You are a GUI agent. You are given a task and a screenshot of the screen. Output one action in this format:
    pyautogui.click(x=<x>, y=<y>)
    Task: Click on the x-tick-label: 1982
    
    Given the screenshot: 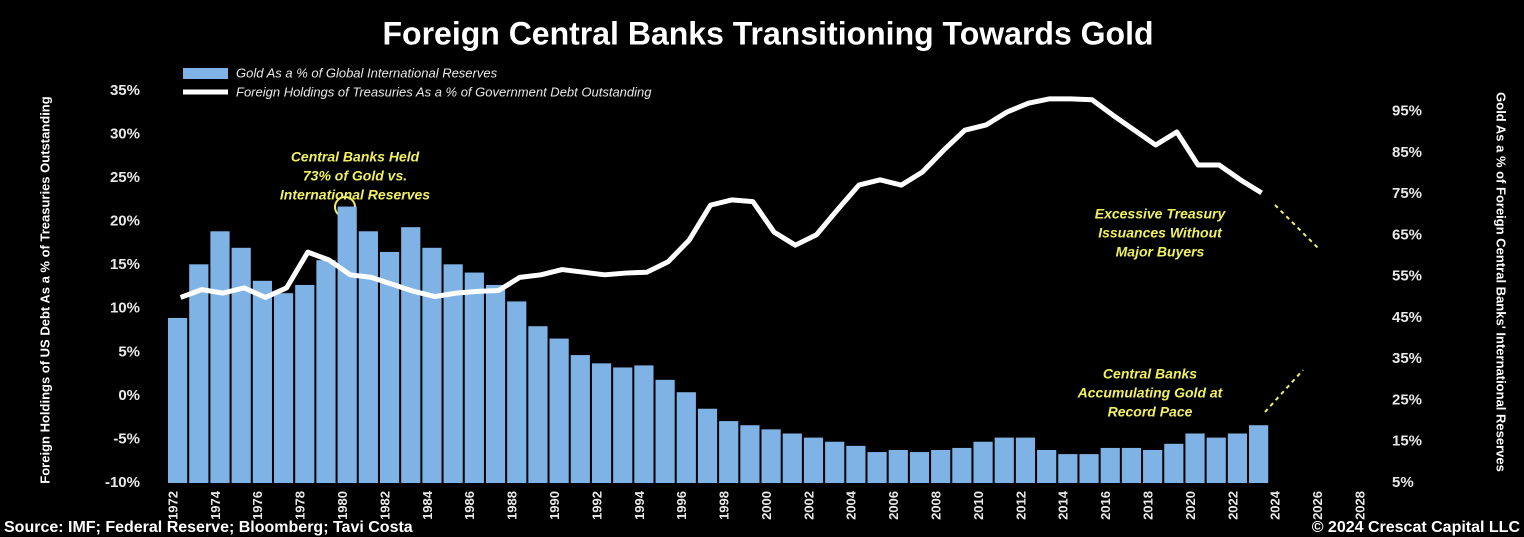 What is the action you would take?
    pyautogui.click(x=384, y=505)
    